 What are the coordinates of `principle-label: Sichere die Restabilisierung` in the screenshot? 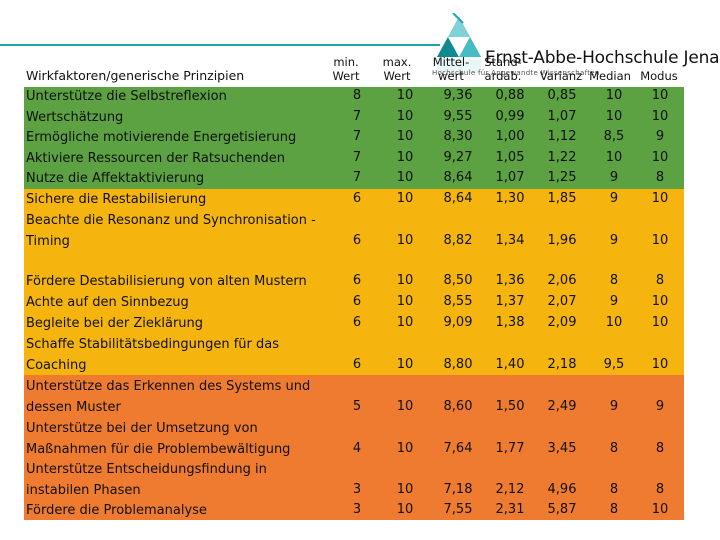 It's located at (116, 199).